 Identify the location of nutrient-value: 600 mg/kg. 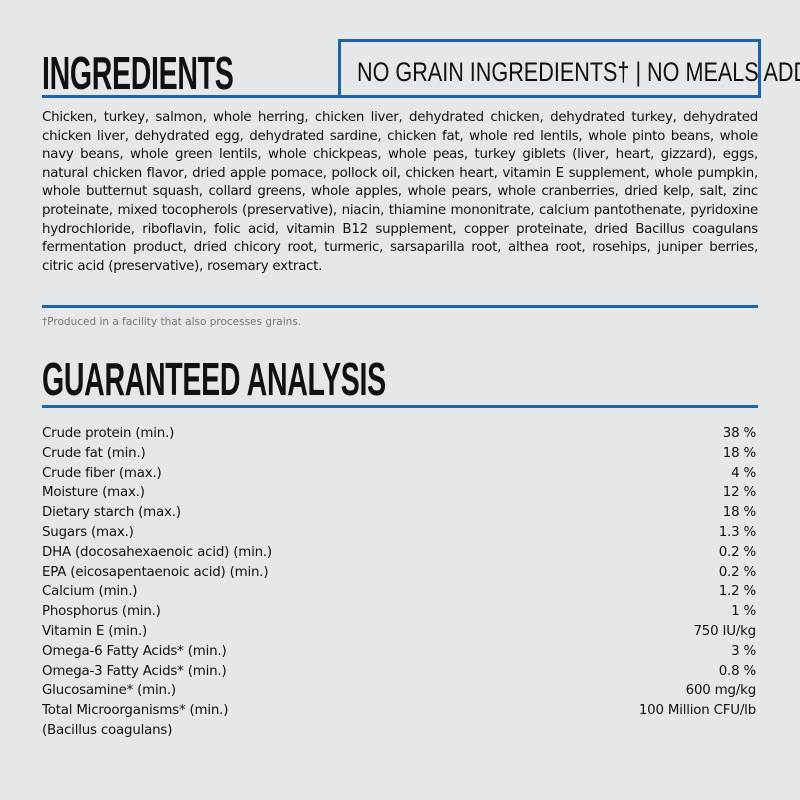
(721, 691).